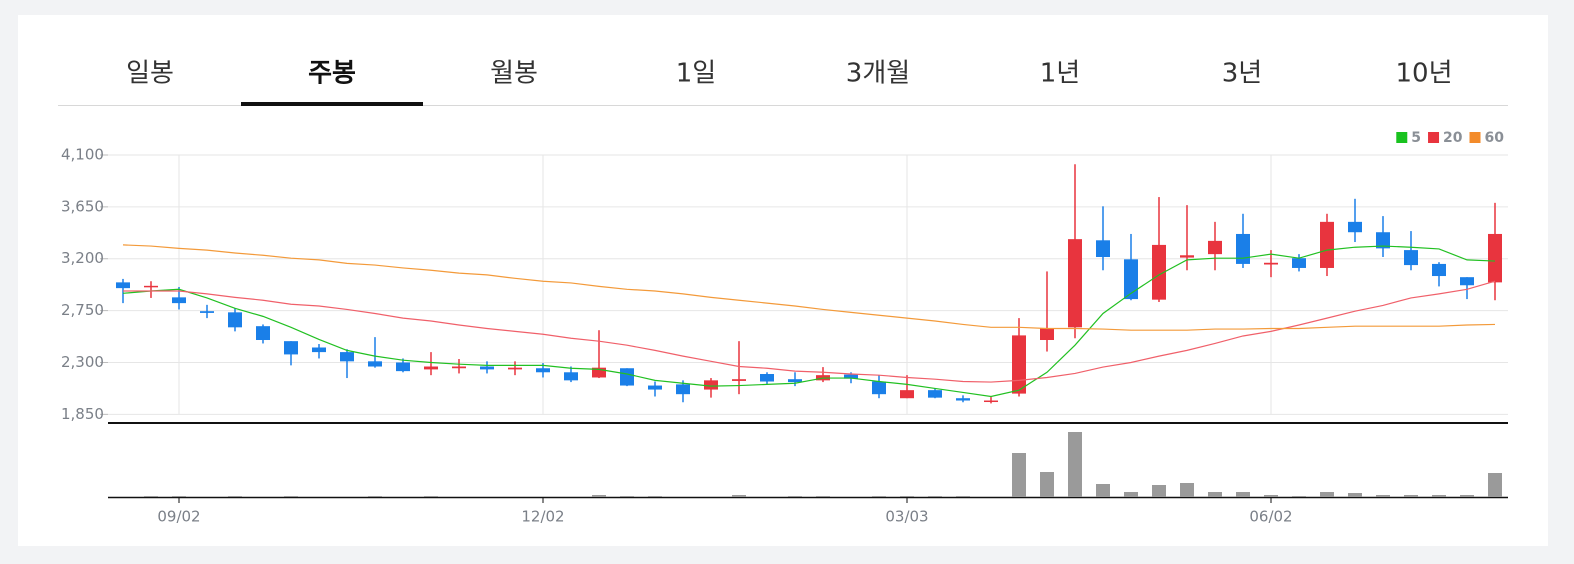 This screenshot has width=1574, height=564. What do you see at coordinates (1270, 517) in the screenshot?
I see `x-tick-label: 06/02` at bounding box center [1270, 517].